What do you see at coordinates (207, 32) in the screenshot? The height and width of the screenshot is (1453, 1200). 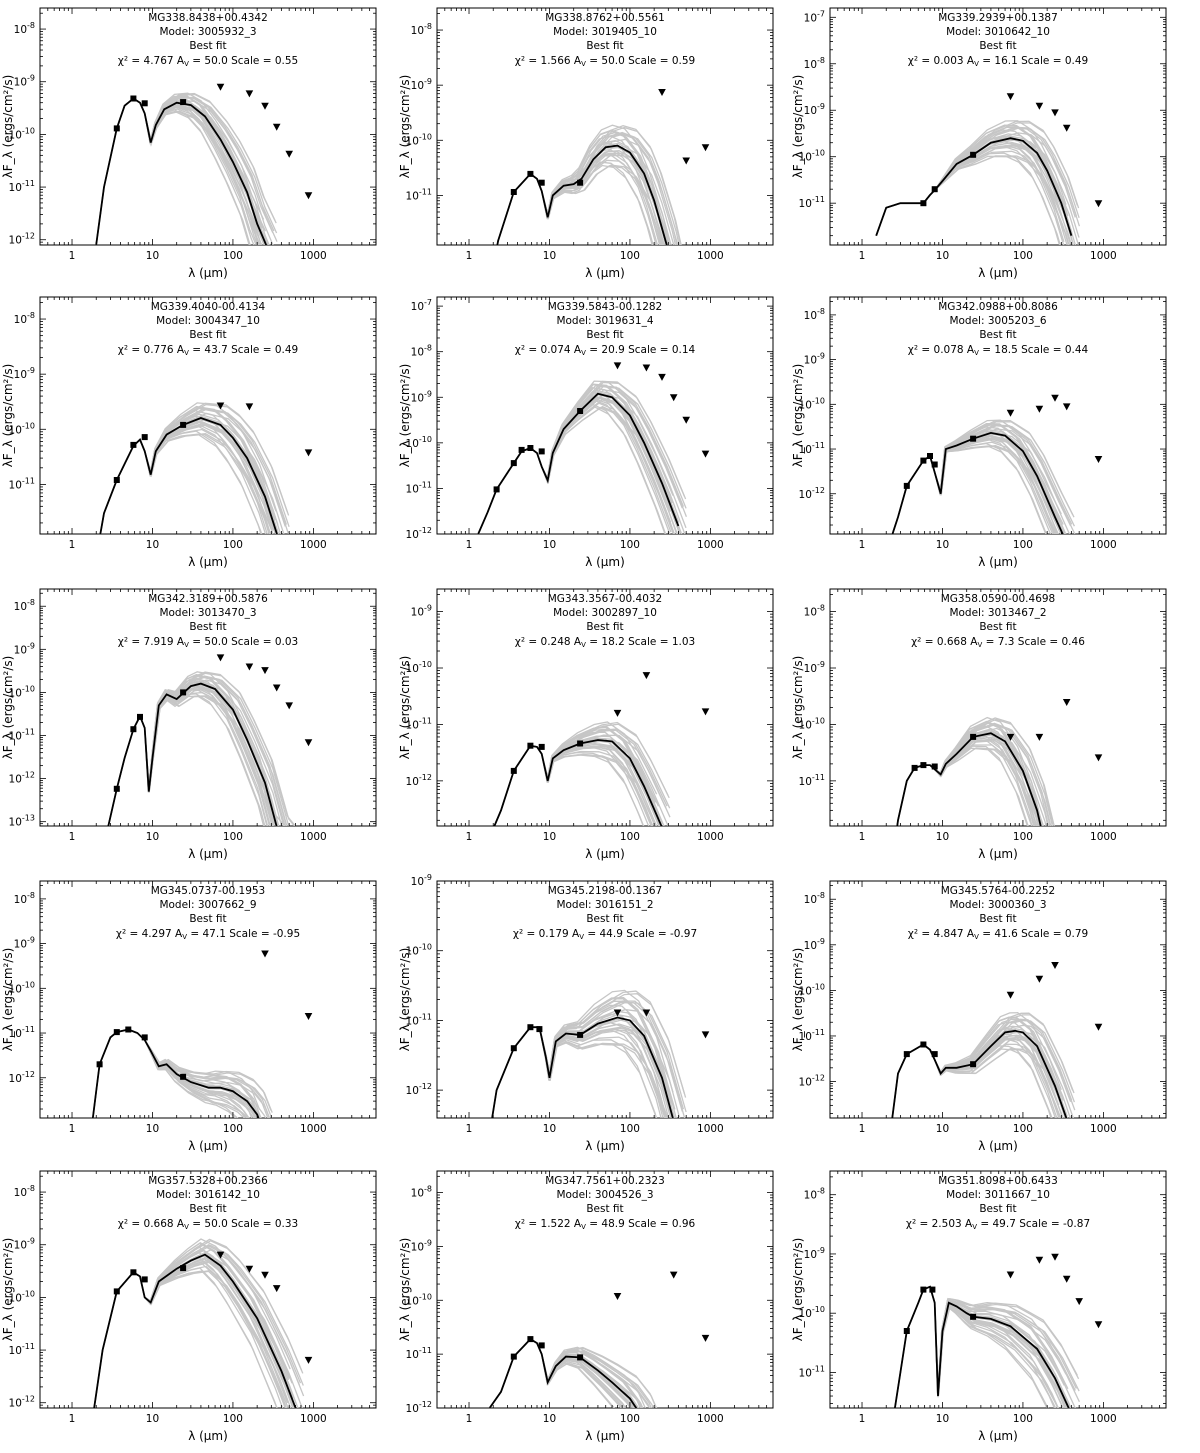 I see `model-label: Model: 3005932_3` at bounding box center [207, 32].